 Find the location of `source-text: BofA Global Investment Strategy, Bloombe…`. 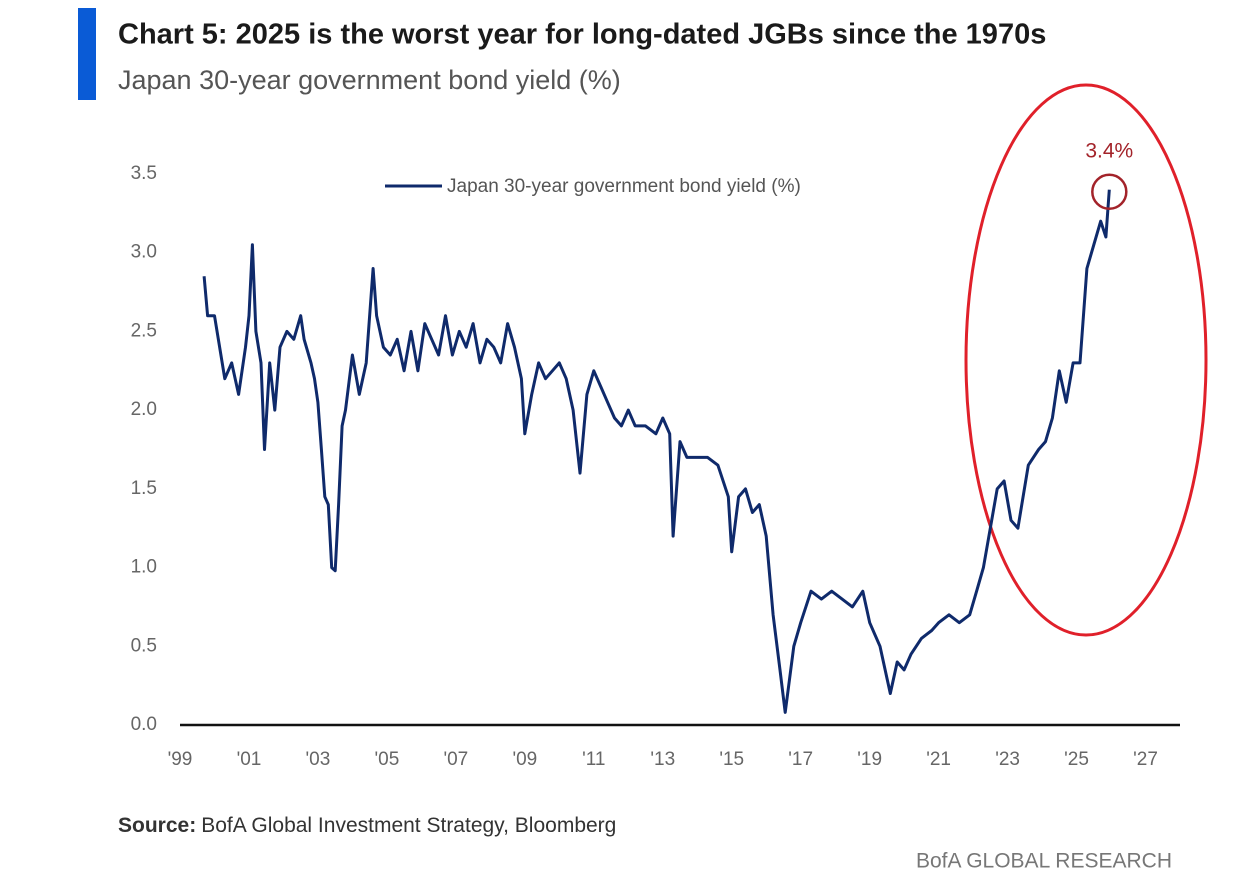

source-text: BofA Global Investment Strategy, Bloombe… is located at coordinates (408, 825).